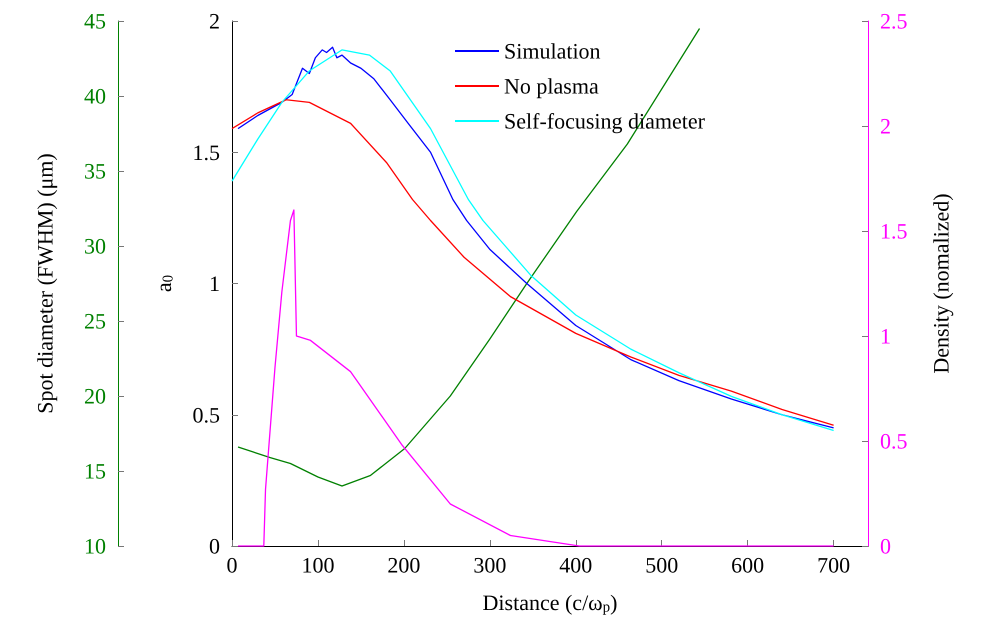 This screenshot has width=984, height=630. I want to click on y3-tick-label: 2.5, so click(894, 21).